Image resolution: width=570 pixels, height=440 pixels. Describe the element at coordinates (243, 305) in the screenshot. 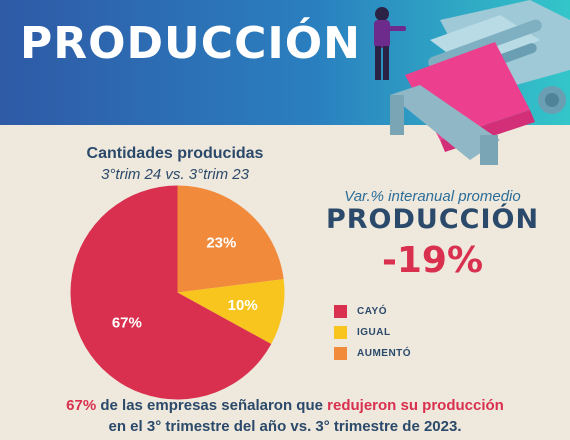

I see `pie-label-igual: 10%` at that location.